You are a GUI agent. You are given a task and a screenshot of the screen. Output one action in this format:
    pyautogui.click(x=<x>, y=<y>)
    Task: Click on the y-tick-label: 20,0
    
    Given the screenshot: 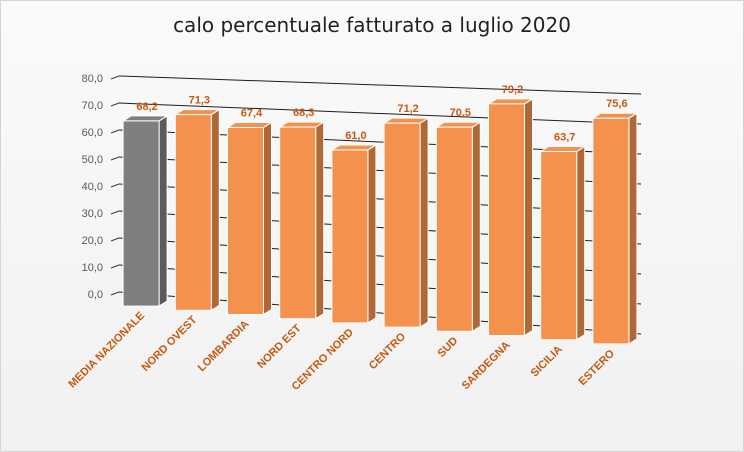 What is the action you would take?
    pyautogui.click(x=92, y=241)
    